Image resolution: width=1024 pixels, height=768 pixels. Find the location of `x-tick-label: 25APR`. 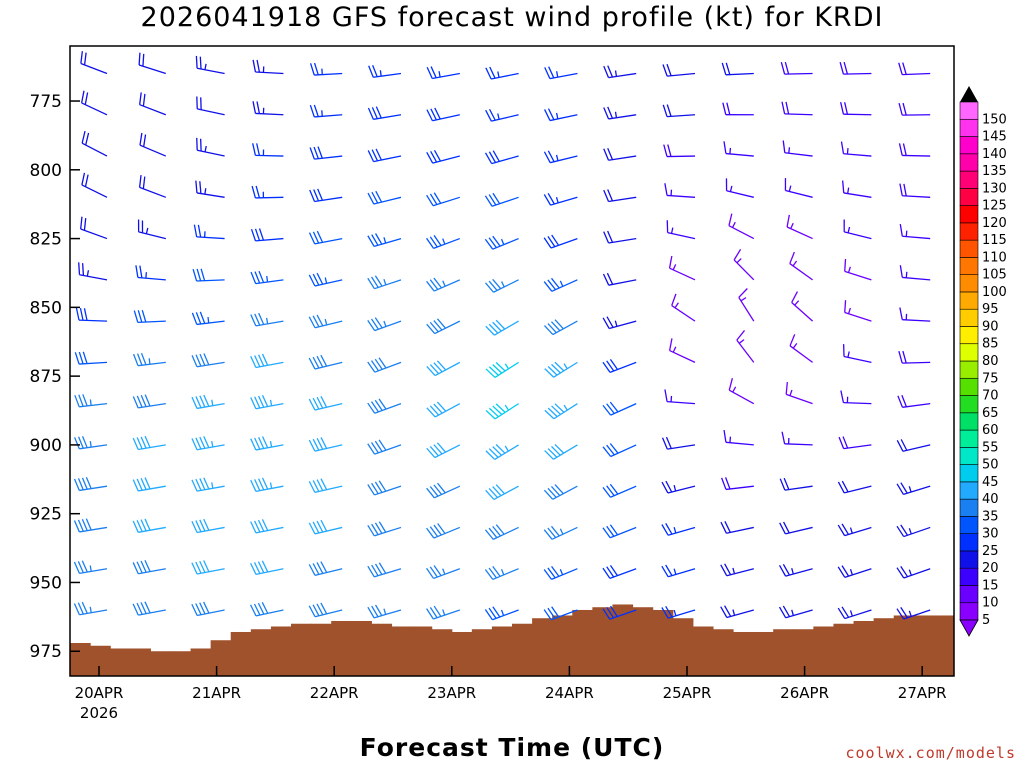

x-tick-label: 25APR is located at coordinates (687, 693).